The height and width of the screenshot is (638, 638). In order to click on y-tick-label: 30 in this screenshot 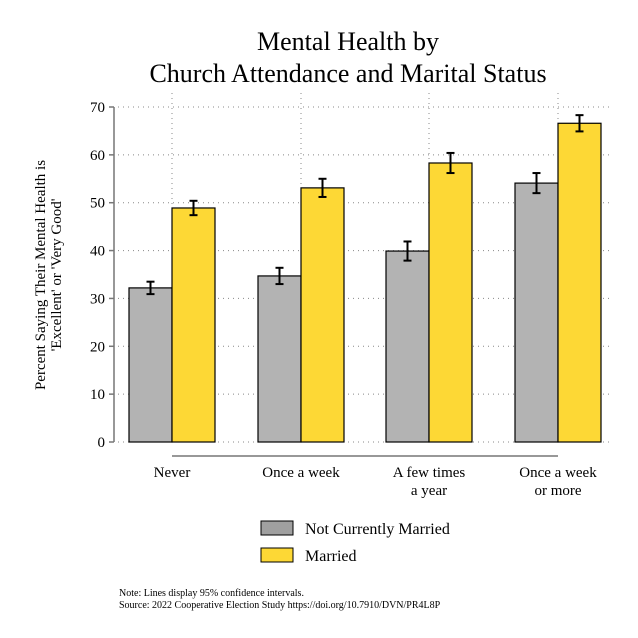, I will do `click(97, 299)`.